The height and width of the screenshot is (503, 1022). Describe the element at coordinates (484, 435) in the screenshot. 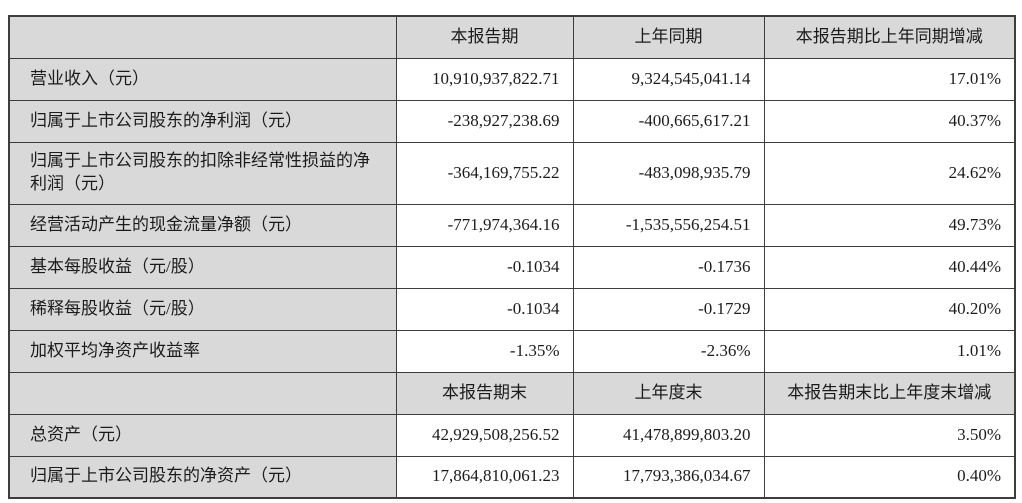

I see `value-current-period: 42,929,508,256.52` at that location.